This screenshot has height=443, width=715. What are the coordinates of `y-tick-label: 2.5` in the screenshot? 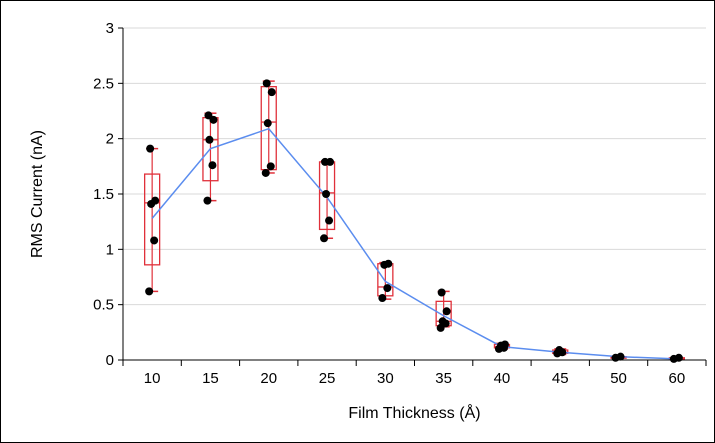 It's located at (103, 83).